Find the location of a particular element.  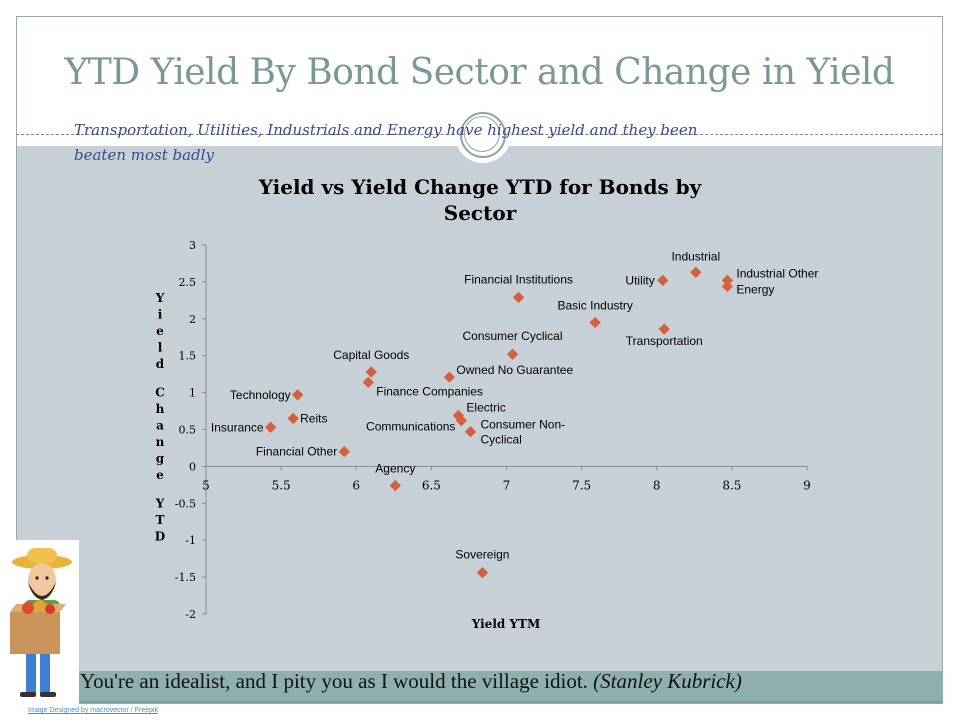

data-label: Agency is located at coordinates (395, 469).